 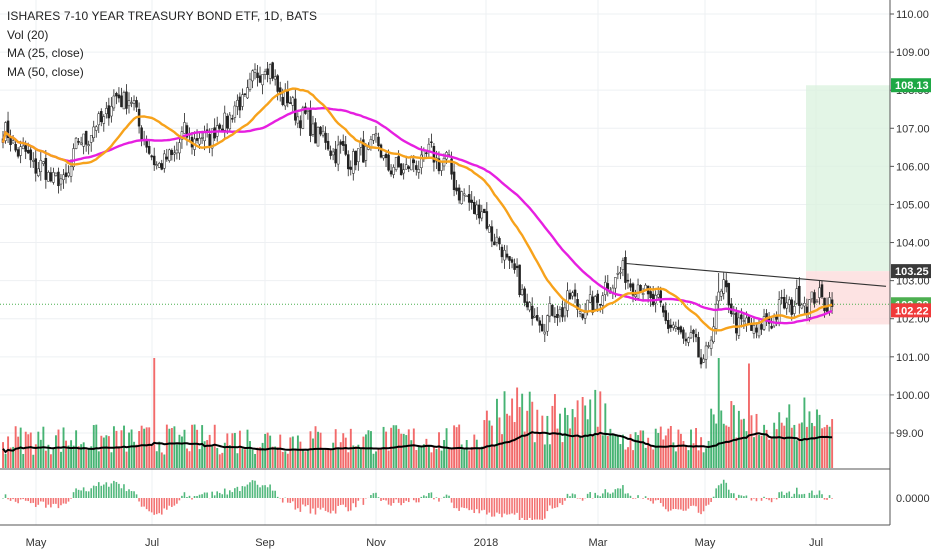 What do you see at coordinates (598, 543) in the screenshot?
I see `x-tick-label: Mar` at bounding box center [598, 543].